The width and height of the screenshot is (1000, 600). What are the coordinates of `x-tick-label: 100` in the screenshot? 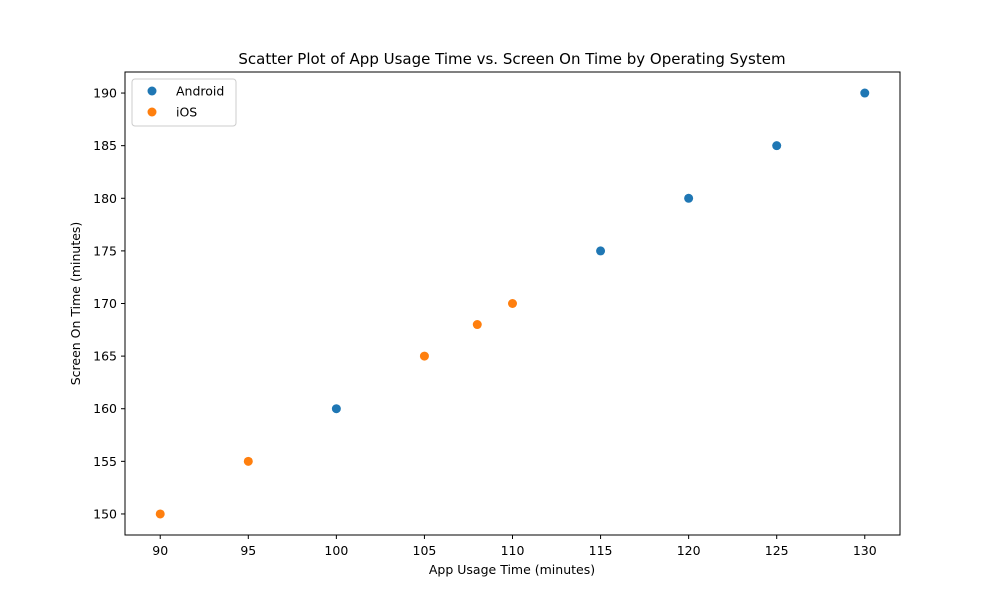 It's located at (336, 550).